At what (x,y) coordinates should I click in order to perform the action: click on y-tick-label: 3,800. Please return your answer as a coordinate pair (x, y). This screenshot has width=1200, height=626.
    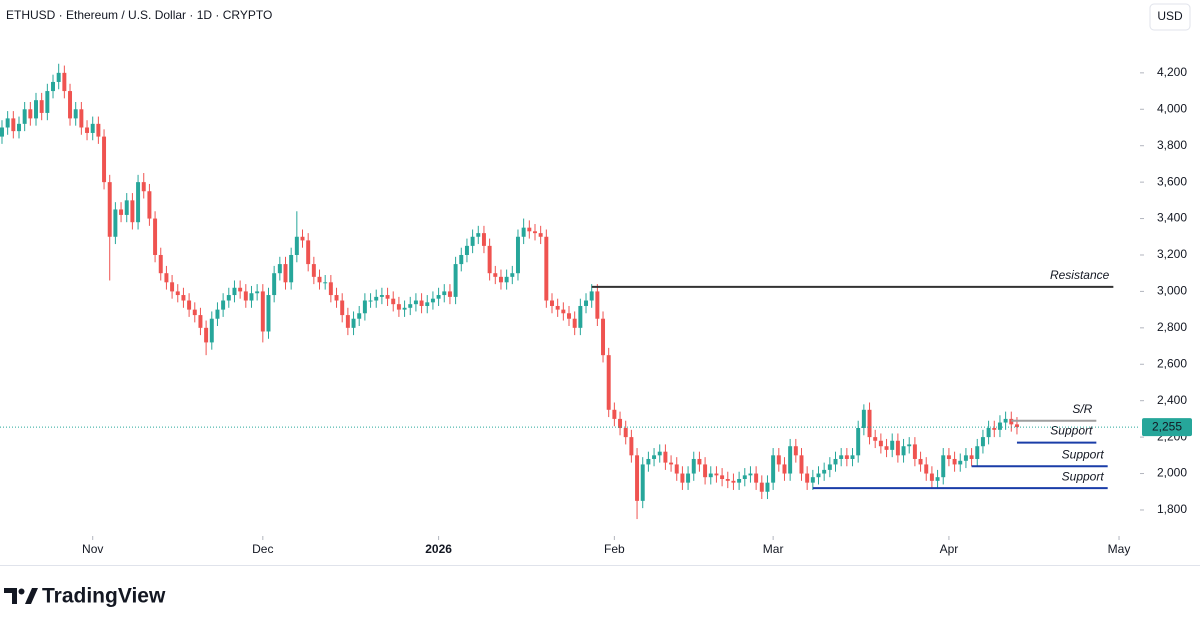
    Looking at the image, I should click on (1172, 145).